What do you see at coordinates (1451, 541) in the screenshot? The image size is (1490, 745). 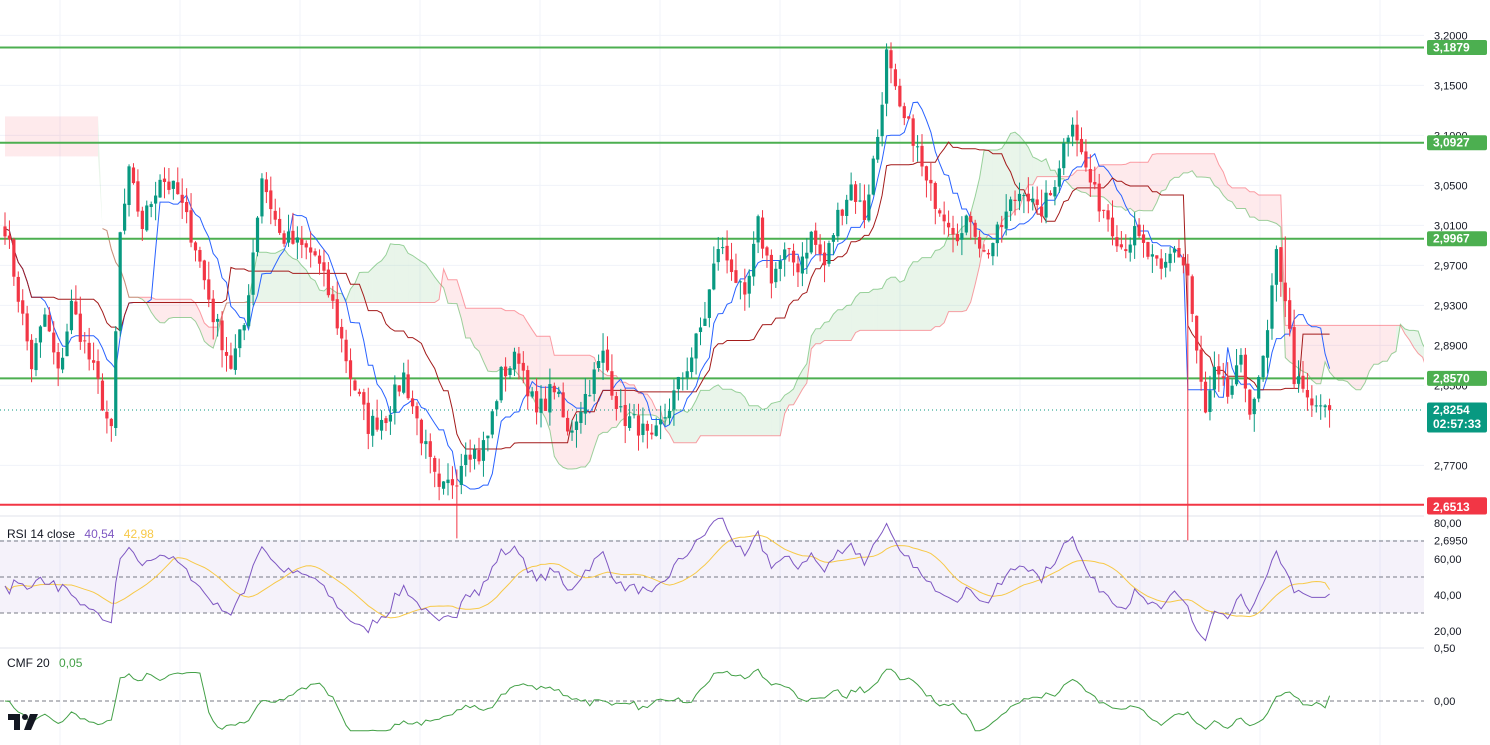 I see `price-tick-label: 2,6950` at bounding box center [1451, 541].